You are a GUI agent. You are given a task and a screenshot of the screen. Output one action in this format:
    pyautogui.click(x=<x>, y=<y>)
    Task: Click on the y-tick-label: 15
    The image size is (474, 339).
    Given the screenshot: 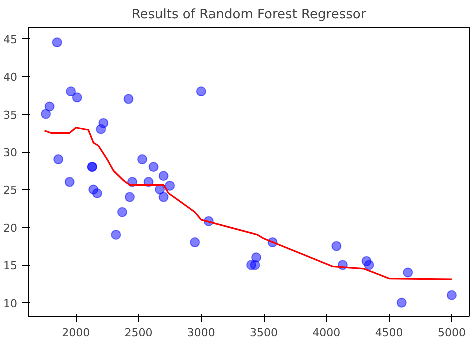 What is the action you would take?
    pyautogui.click(x=11, y=266)
    